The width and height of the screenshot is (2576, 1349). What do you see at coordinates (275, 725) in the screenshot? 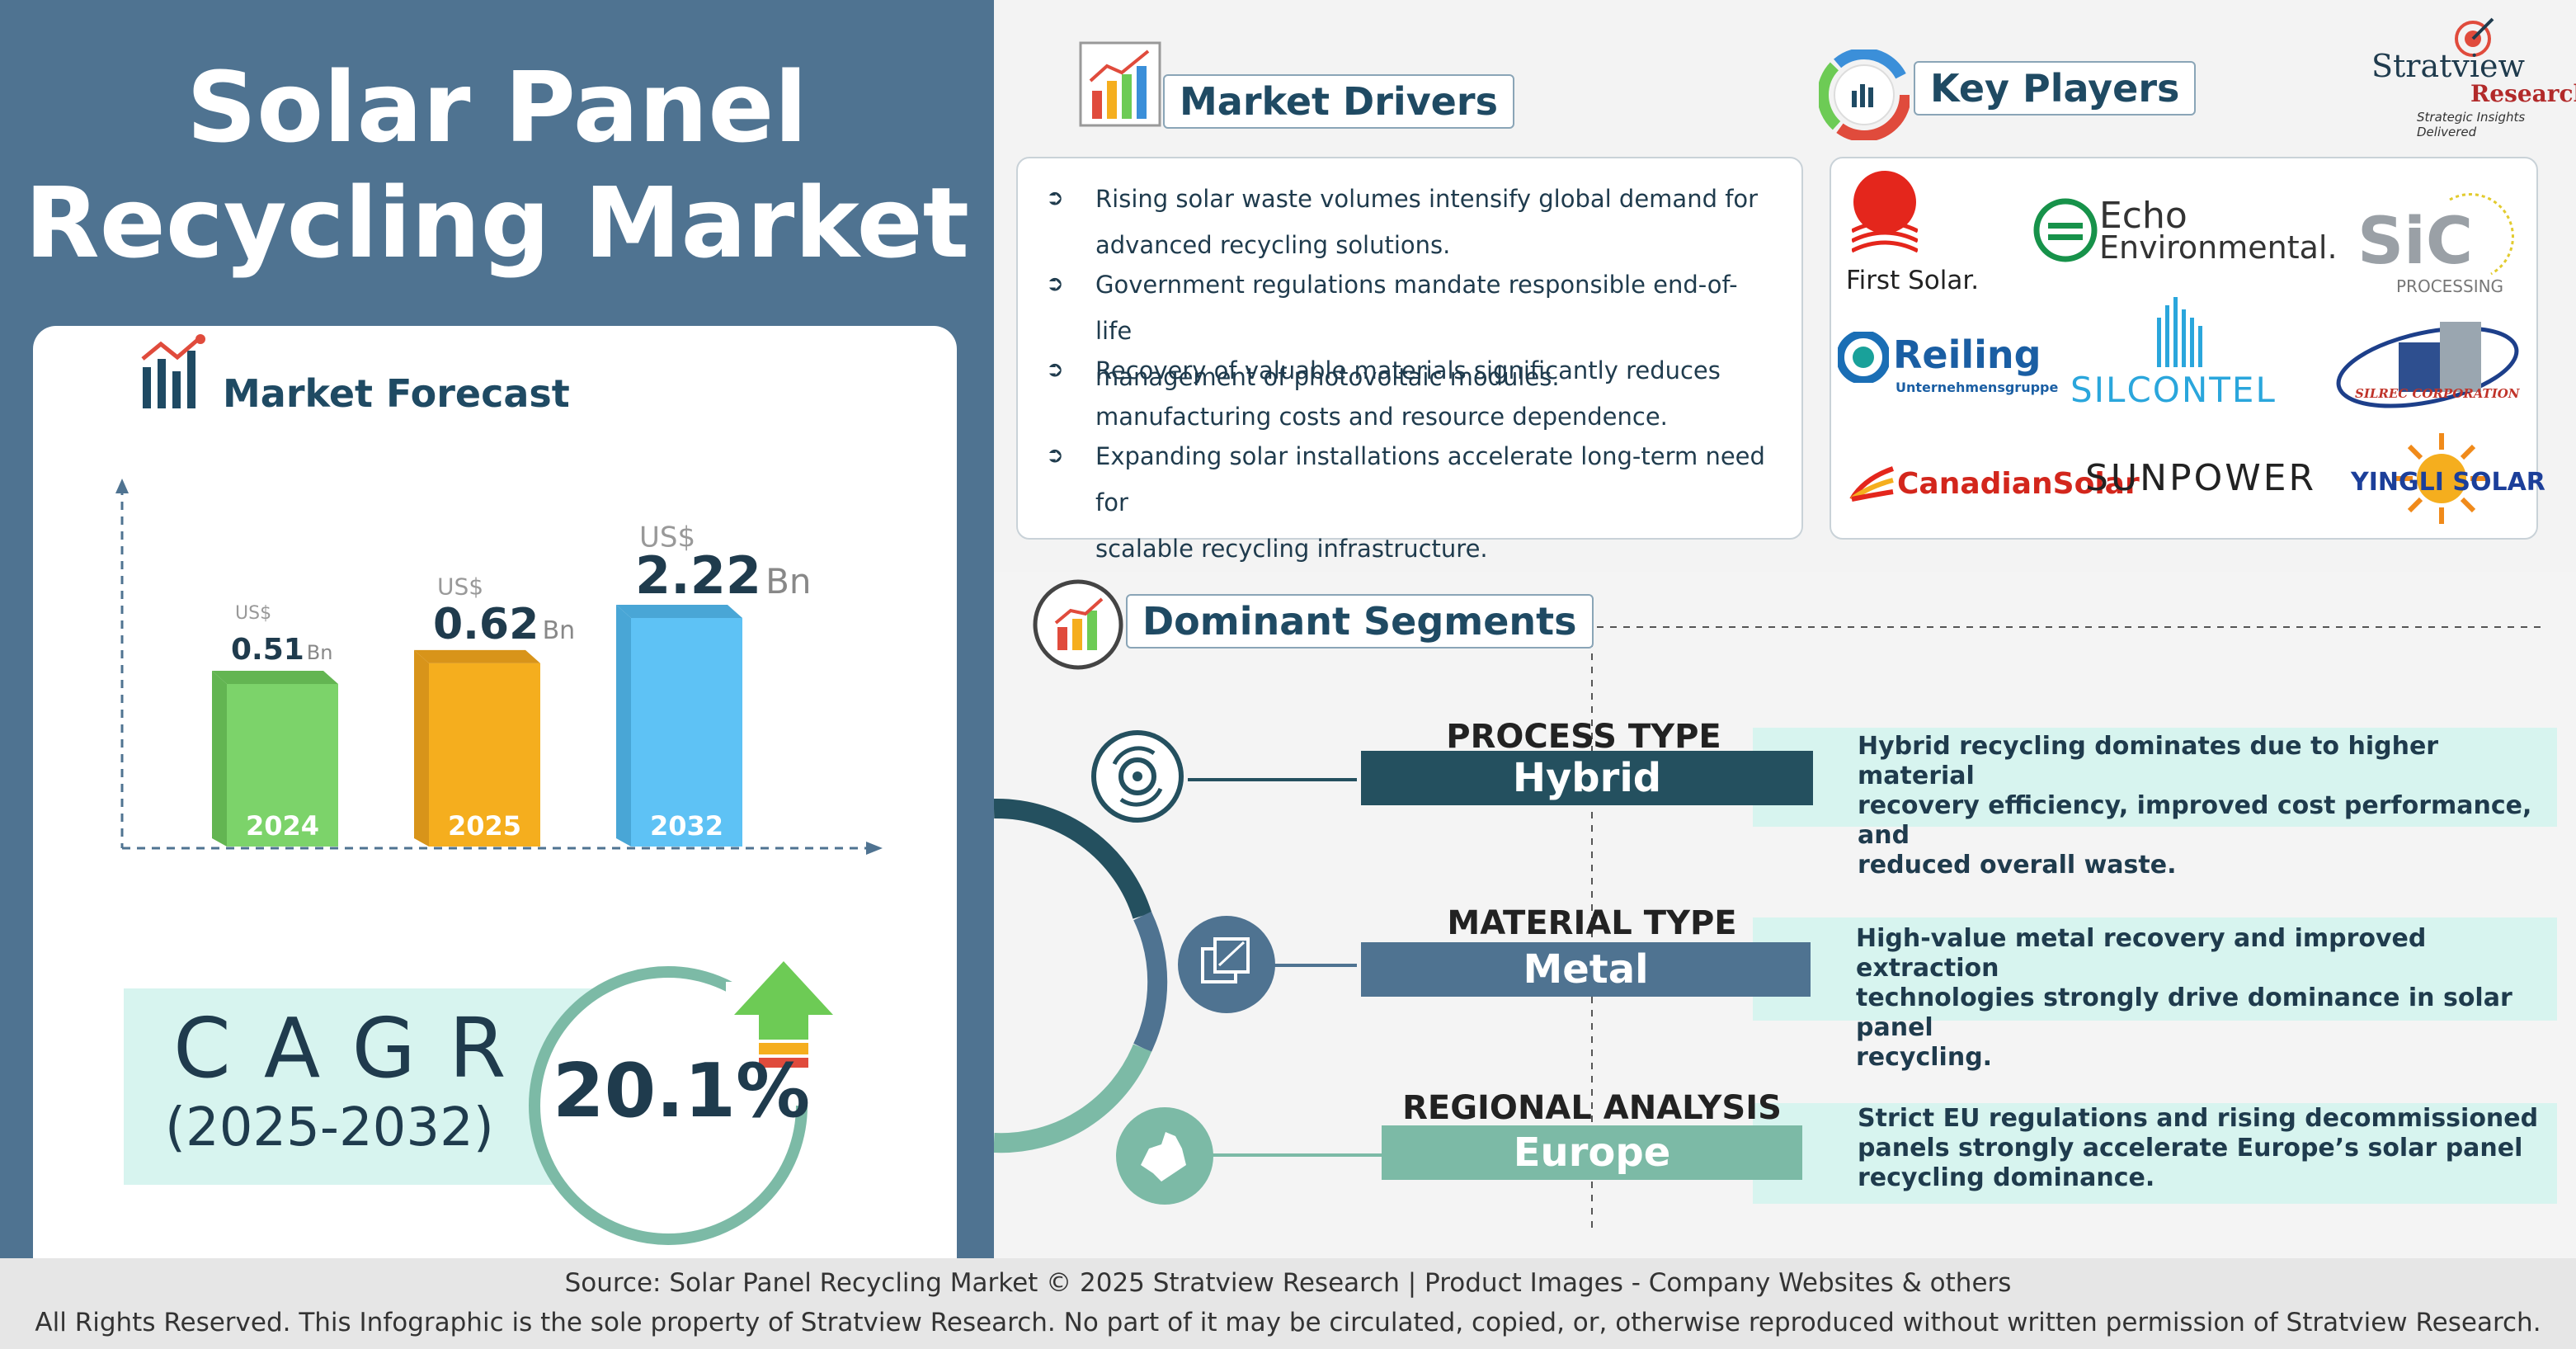
I see `forecast-bar-2024: 2024 US$ 0.51 Bn` at bounding box center [275, 725].